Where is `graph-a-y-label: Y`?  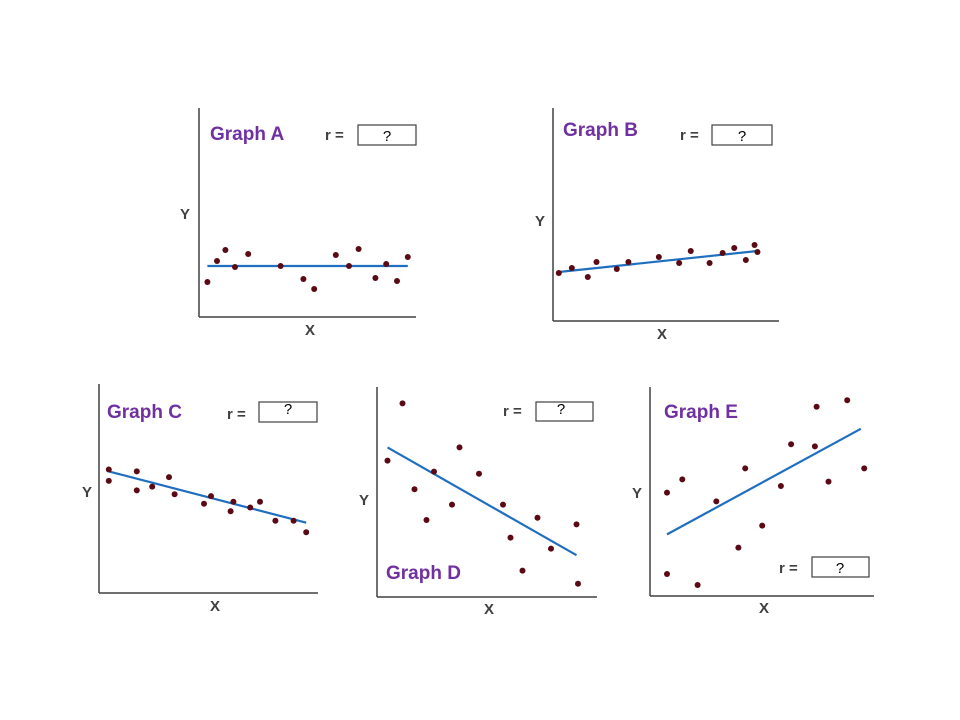
graph-a-y-label: Y is located at coordinates (185, 214).